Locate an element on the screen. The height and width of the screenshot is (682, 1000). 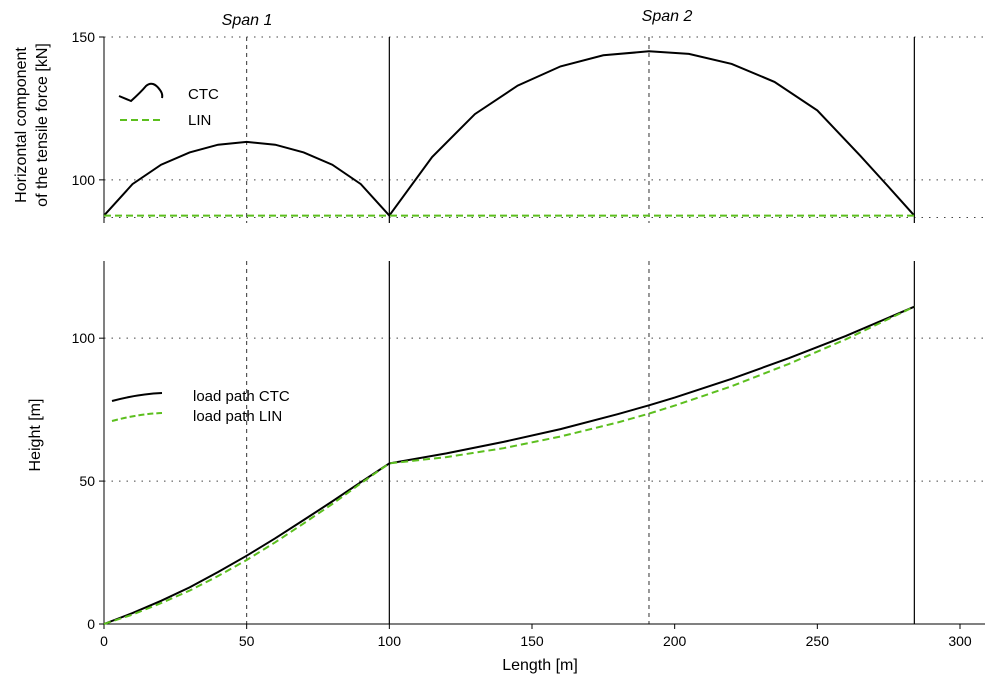
bottom-y-tick-label-100: 100 is located at coordinates (84, 338).